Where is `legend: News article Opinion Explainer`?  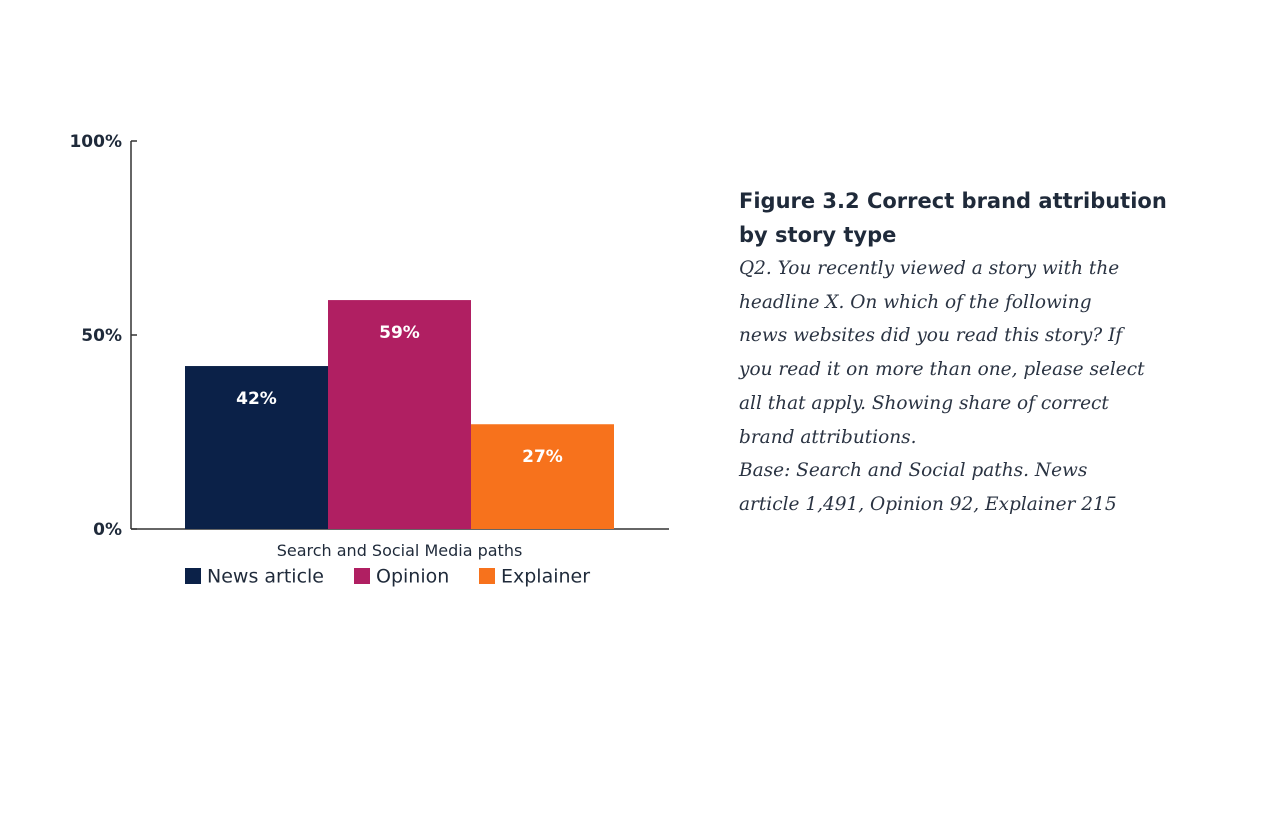
legend: News article Opinion Explainer is located at coordinates (387, 577).